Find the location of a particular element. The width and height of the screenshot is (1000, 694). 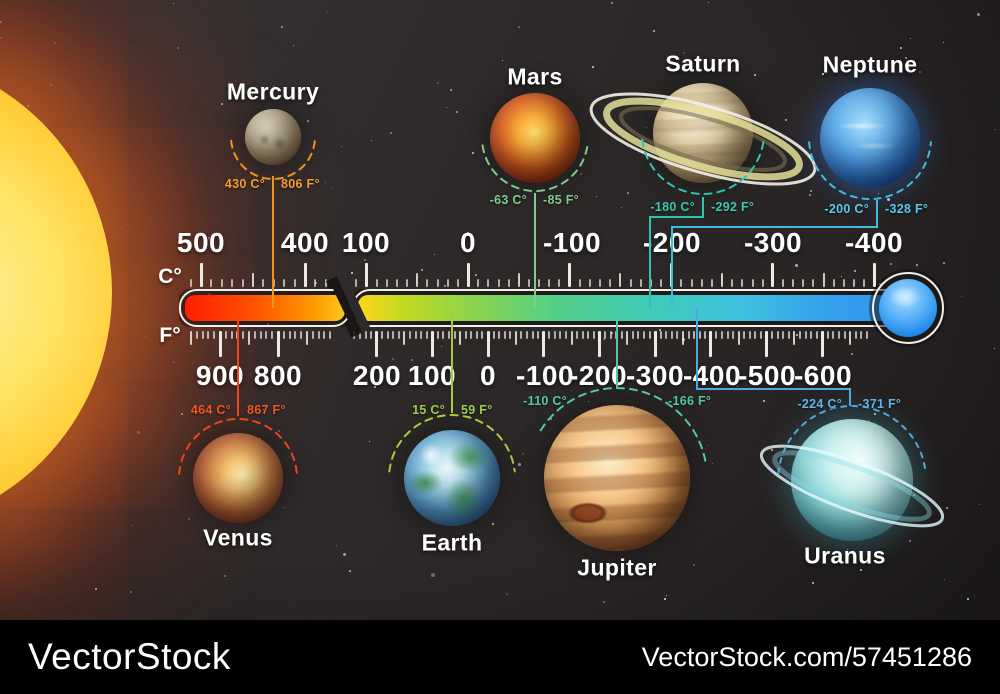

saturn-celsius-value: -180 C° is located at coordinates (672, 207).